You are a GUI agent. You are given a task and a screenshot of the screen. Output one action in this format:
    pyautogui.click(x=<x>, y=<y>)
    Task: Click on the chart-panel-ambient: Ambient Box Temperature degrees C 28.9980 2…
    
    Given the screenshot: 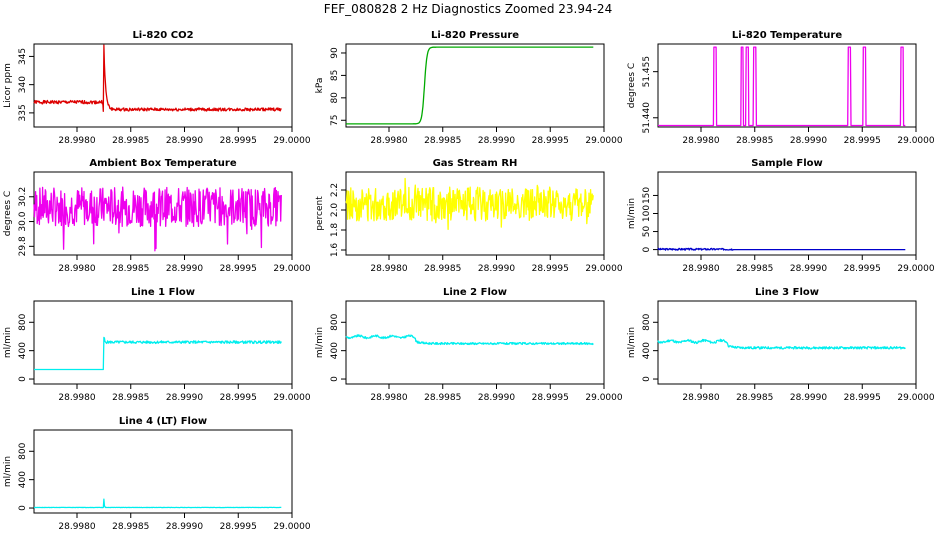 What is the action you would take?
    pyautogui.click(x=157, y=216)
    